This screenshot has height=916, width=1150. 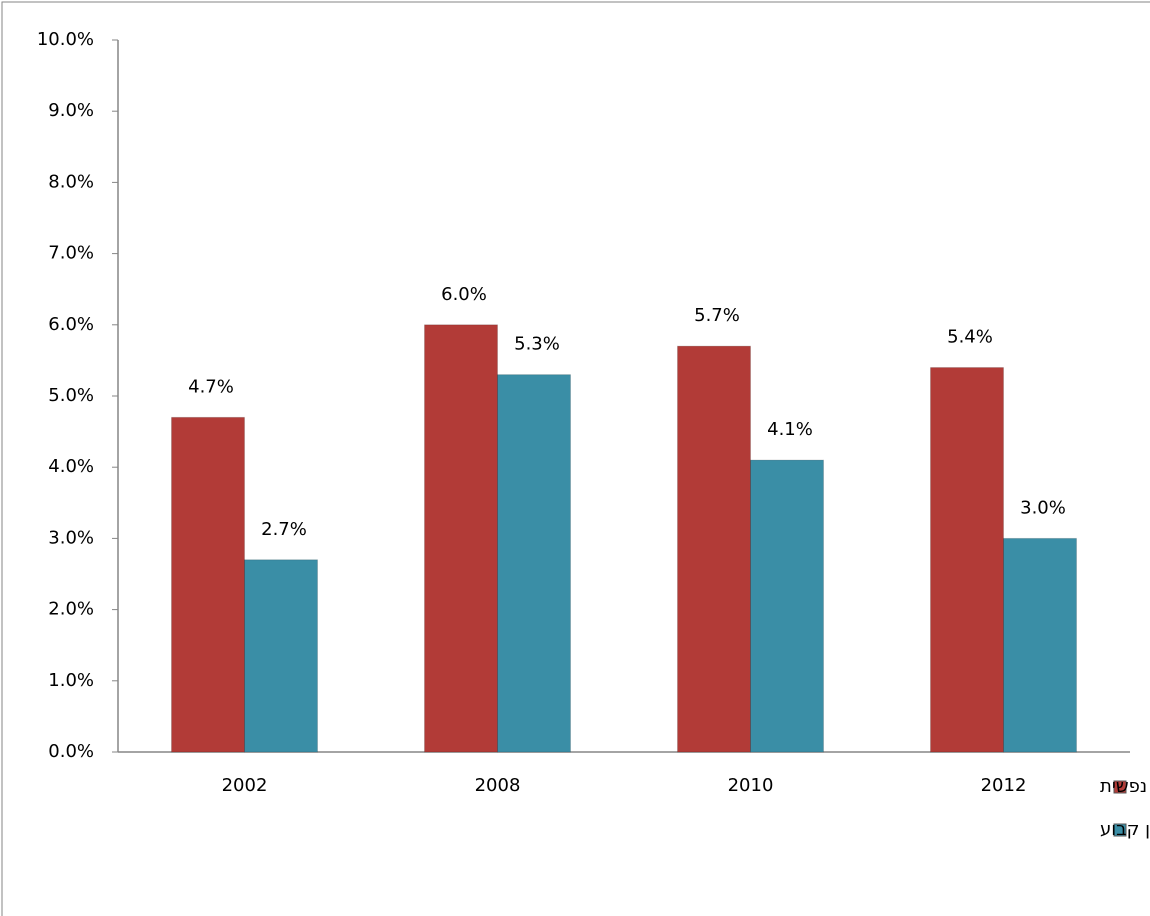 What do you see at coordinates (464, 294) in the screenshot?
I see `value-label: 6.0%` at bounding box center [464, 294].